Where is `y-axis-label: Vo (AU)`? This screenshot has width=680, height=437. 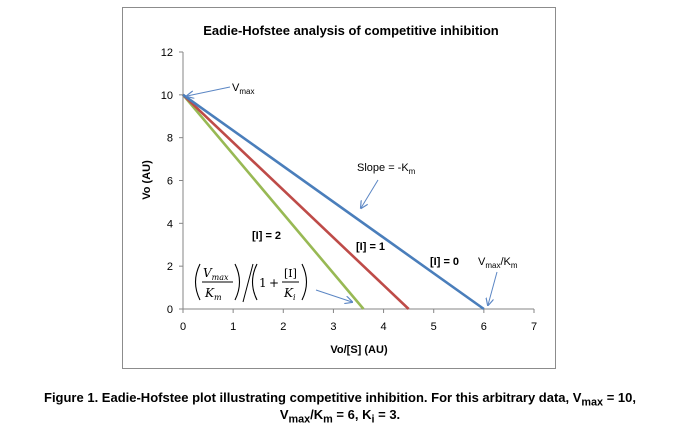
y-axis-label: Vo (AU) is located at coordinates (147, 180).